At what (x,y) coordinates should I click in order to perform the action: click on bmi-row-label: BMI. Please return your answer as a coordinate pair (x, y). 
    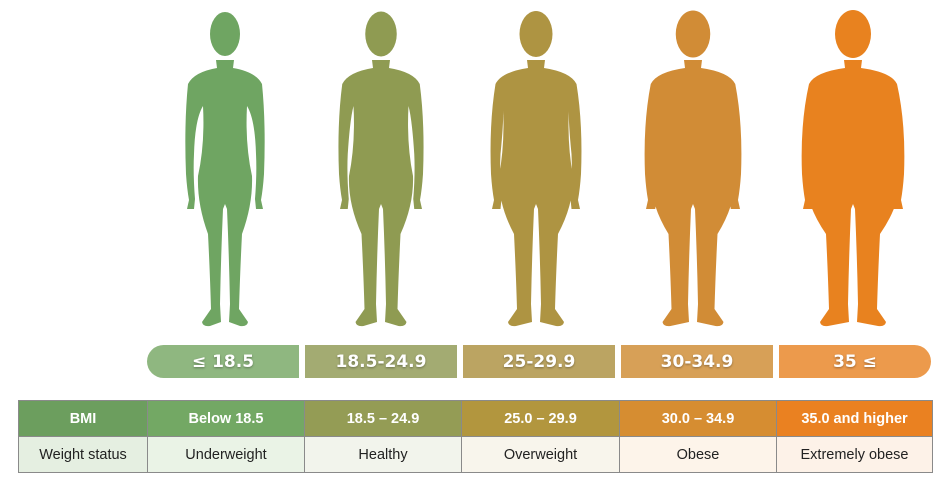
    Looking at the image, I should click on (83, 418).